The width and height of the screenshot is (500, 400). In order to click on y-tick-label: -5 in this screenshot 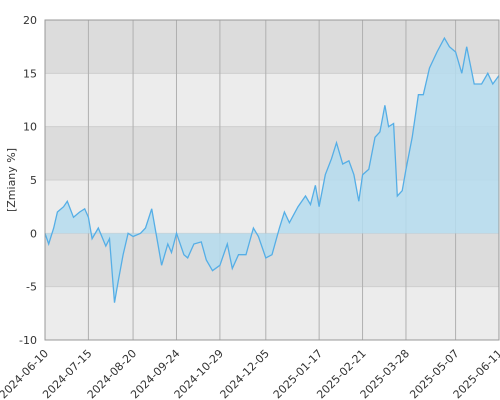, I will do `click(31, 287)`.